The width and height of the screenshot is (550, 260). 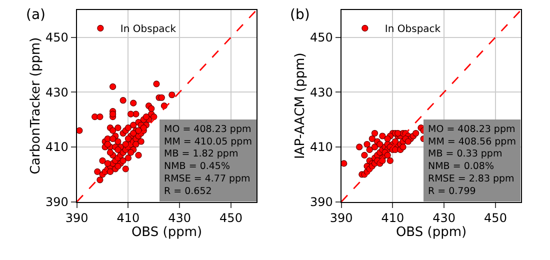 What do you see at coordinates (472, 160) in the screenshot?
I see `annotation: MO = 408.23 ppm MM = 408.56 ppm MB = 0.33 ppm NMB = 0.08% RMSE = 2.83 ppm R = 0.799` at bounding box center [472, 160].